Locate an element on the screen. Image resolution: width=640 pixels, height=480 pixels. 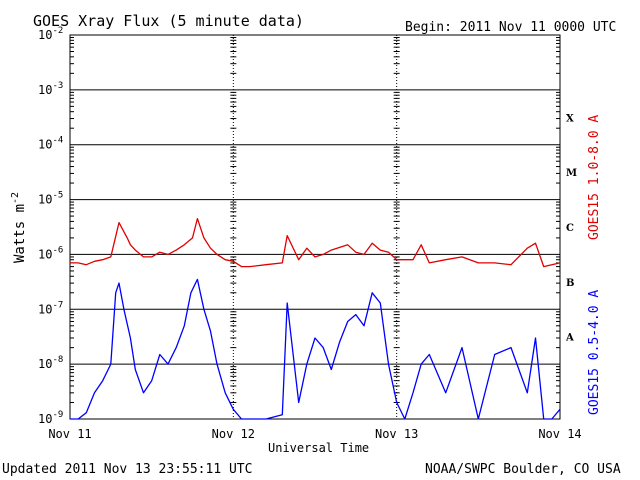
y-axis-label: Watts m-2 is located at coordinates (19, 227).